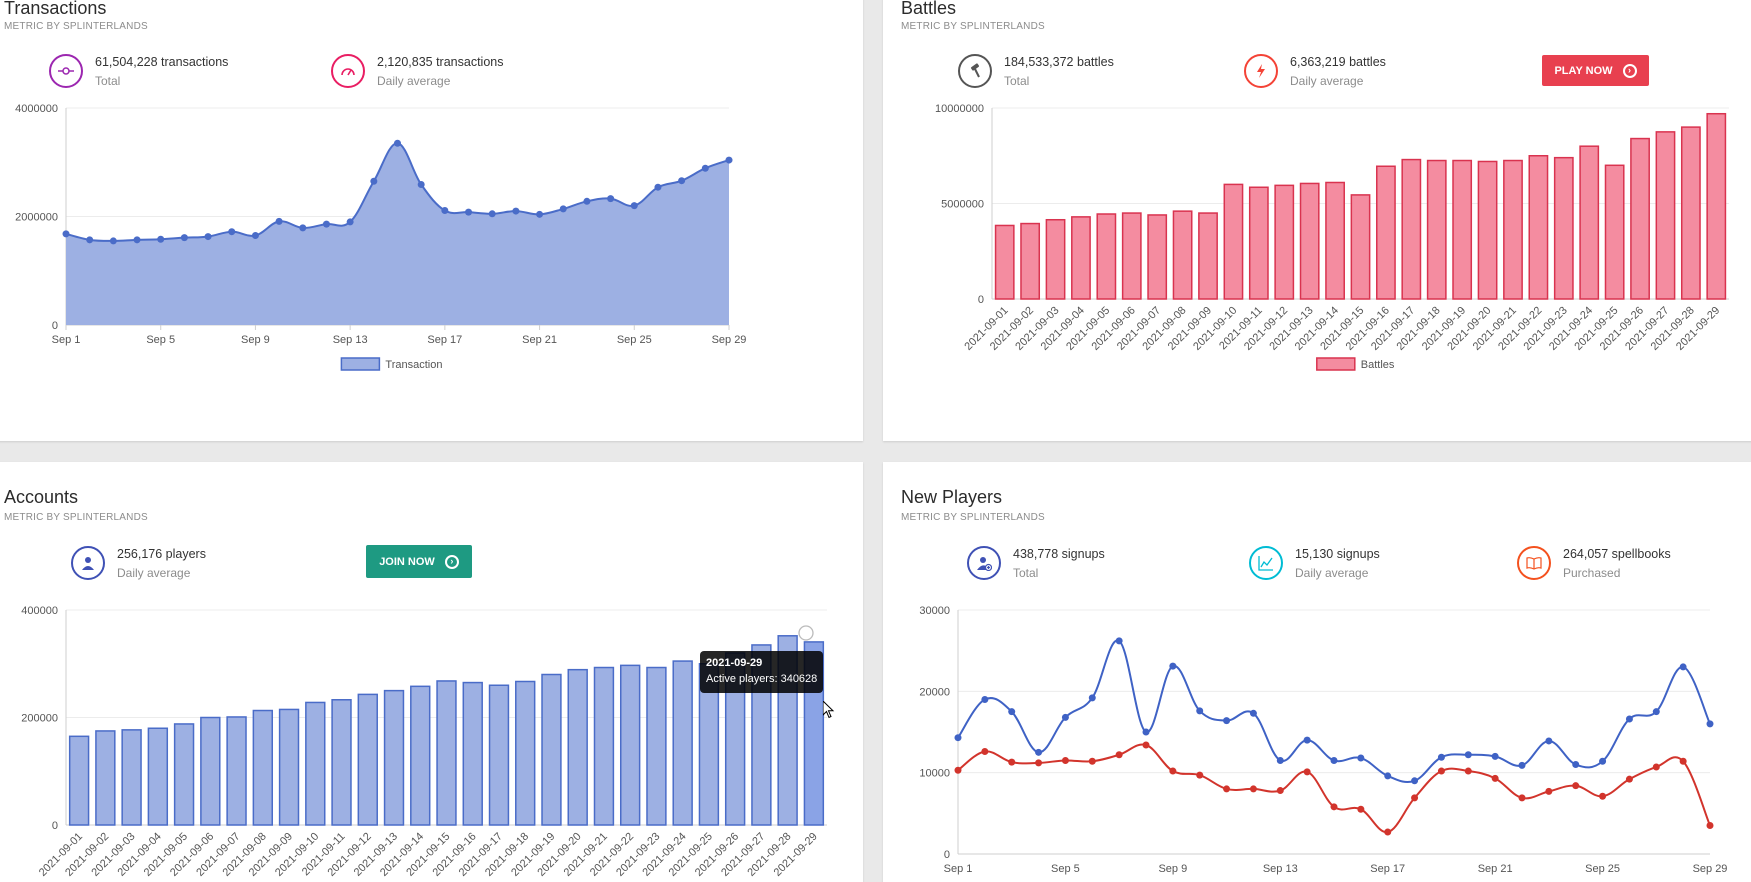  I want to click on stat-value: 15,130 signups, so click(1337, 554).